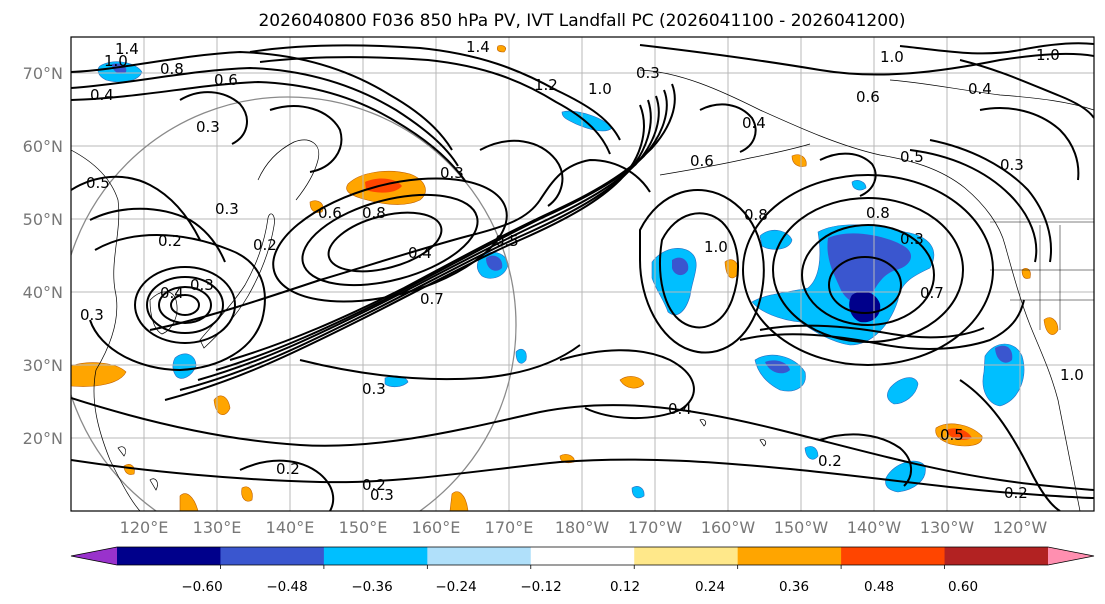  Describe the element at coordinates (478, 47) in the screenshot. I see `contour-label: 1.4` at that location.